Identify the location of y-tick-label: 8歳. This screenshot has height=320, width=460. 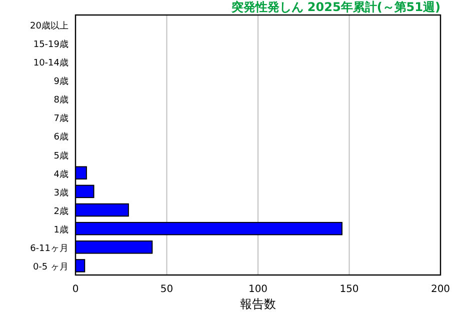
(61, 100).